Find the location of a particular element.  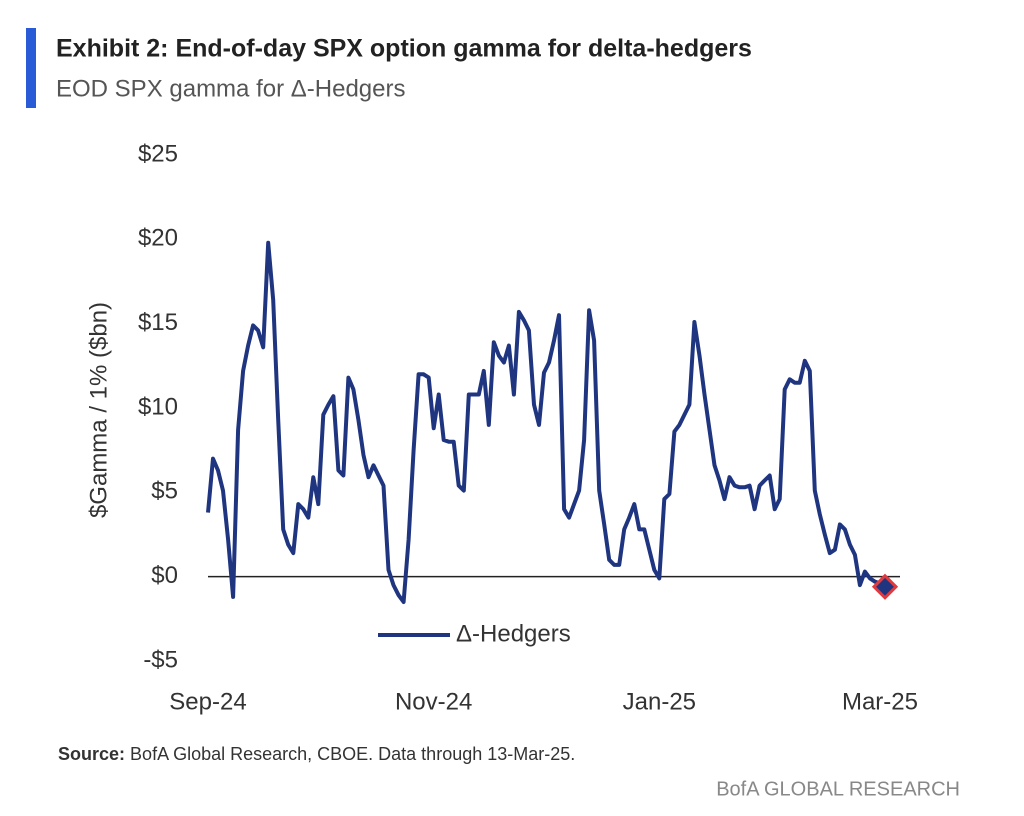

y-tick-label: $15 is located at coordinates (158, 322).